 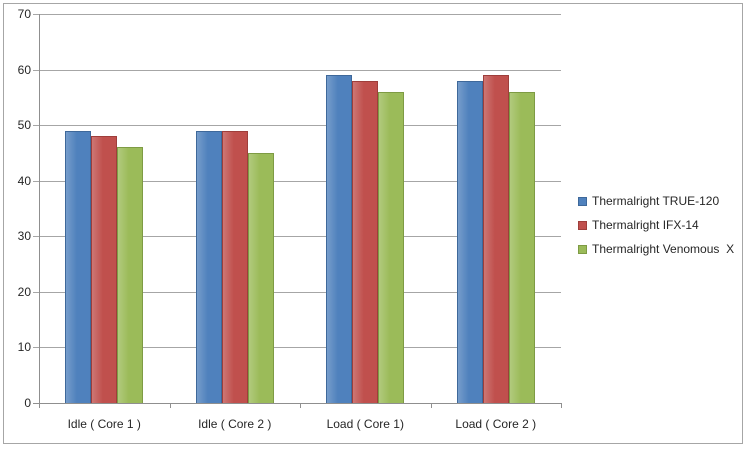 What do you see at coordinates (663, 249) in the screenshot?
I see `legend-label: Thermalright Venomous X` at bounding box center [663, 249].